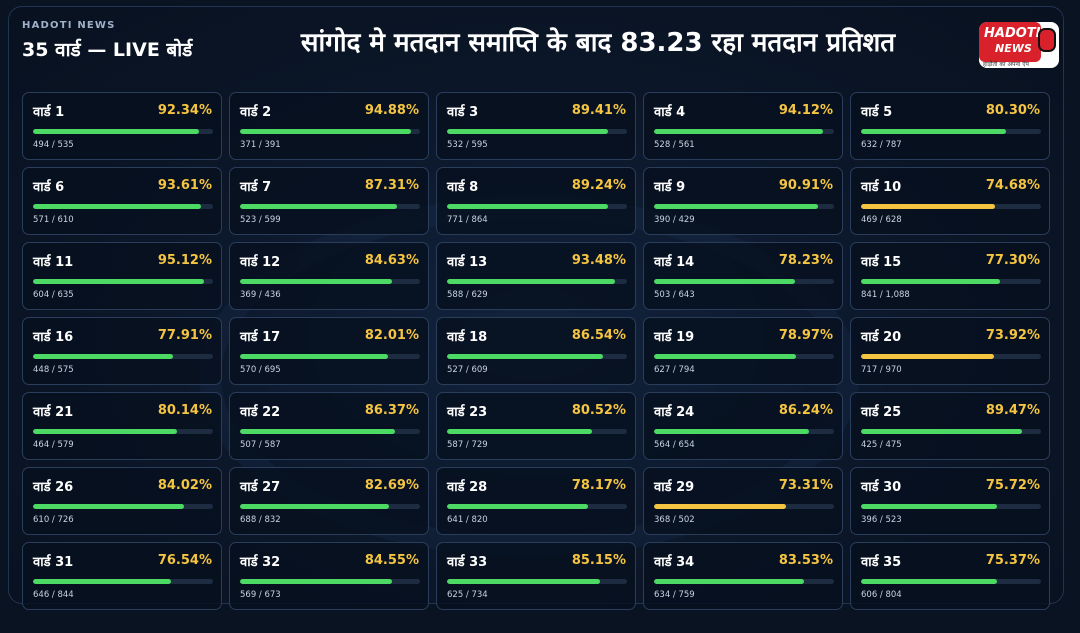 The image size is (1080, 633). Describe the element at coordinates (881, 337) in the screenshot. I see `ward-label: वार्ड 20` at that location.